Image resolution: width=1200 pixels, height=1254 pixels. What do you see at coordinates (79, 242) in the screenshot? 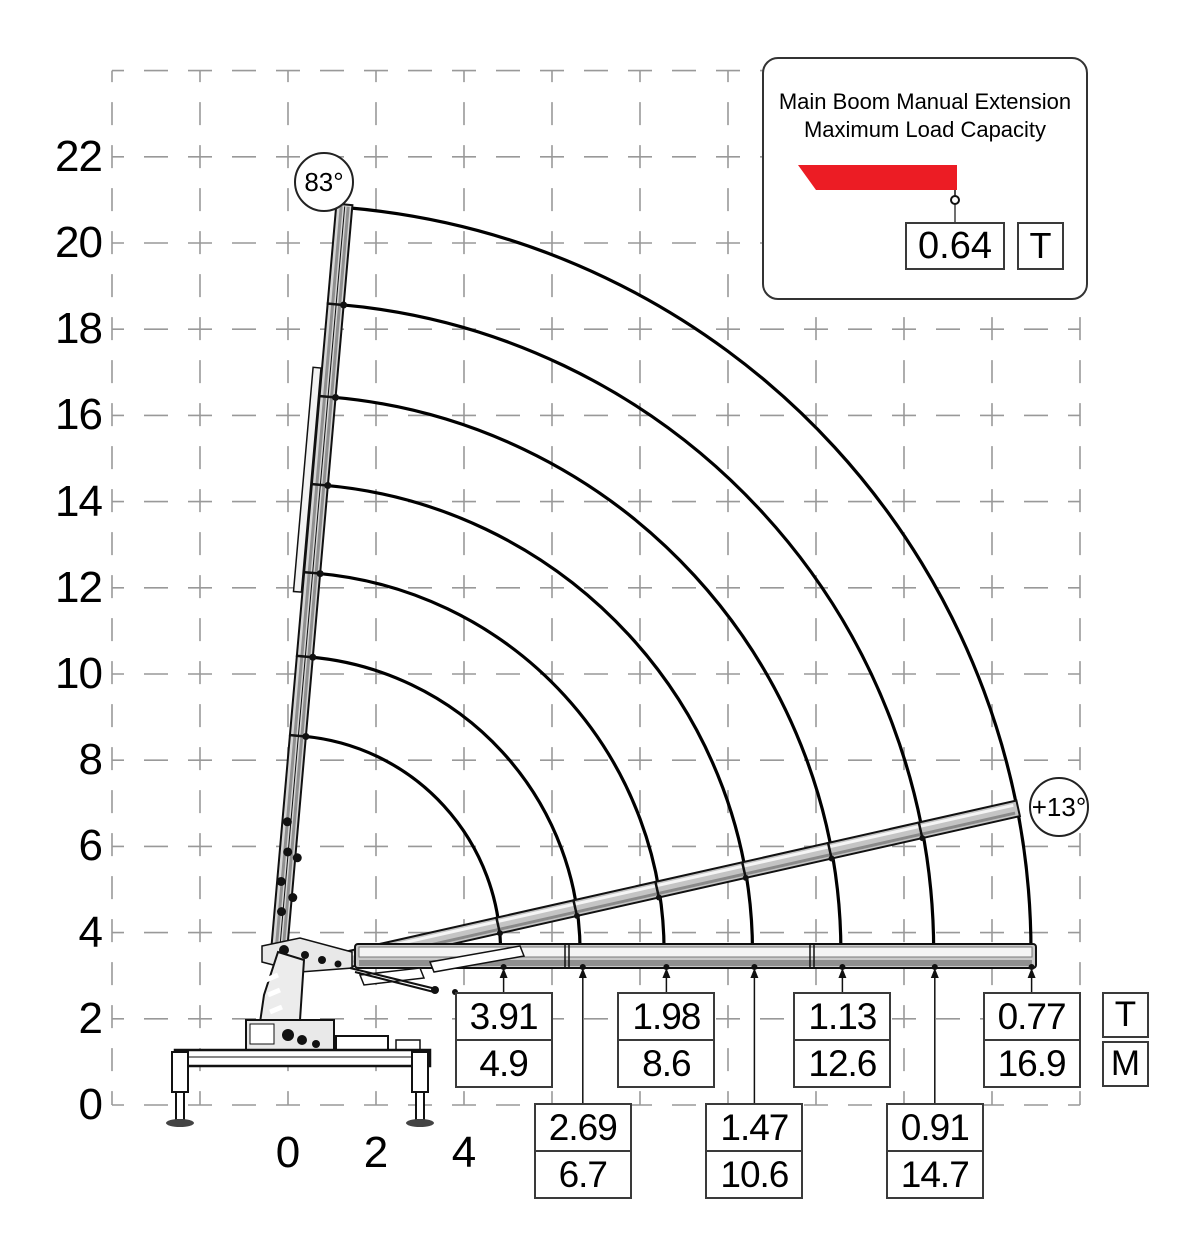
I see `y-axis-tick-label: 20` at bounding box center [79, 242].